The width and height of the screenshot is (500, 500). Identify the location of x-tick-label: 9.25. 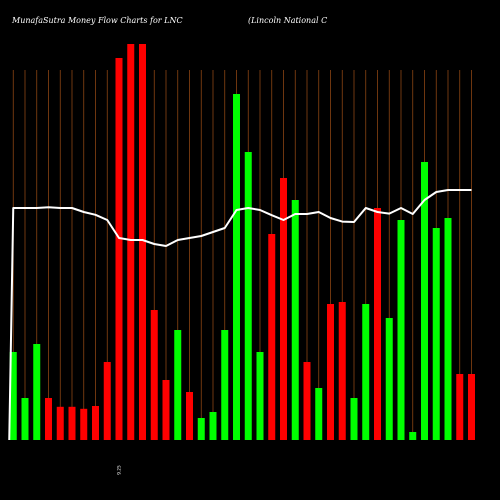
(120, 470).